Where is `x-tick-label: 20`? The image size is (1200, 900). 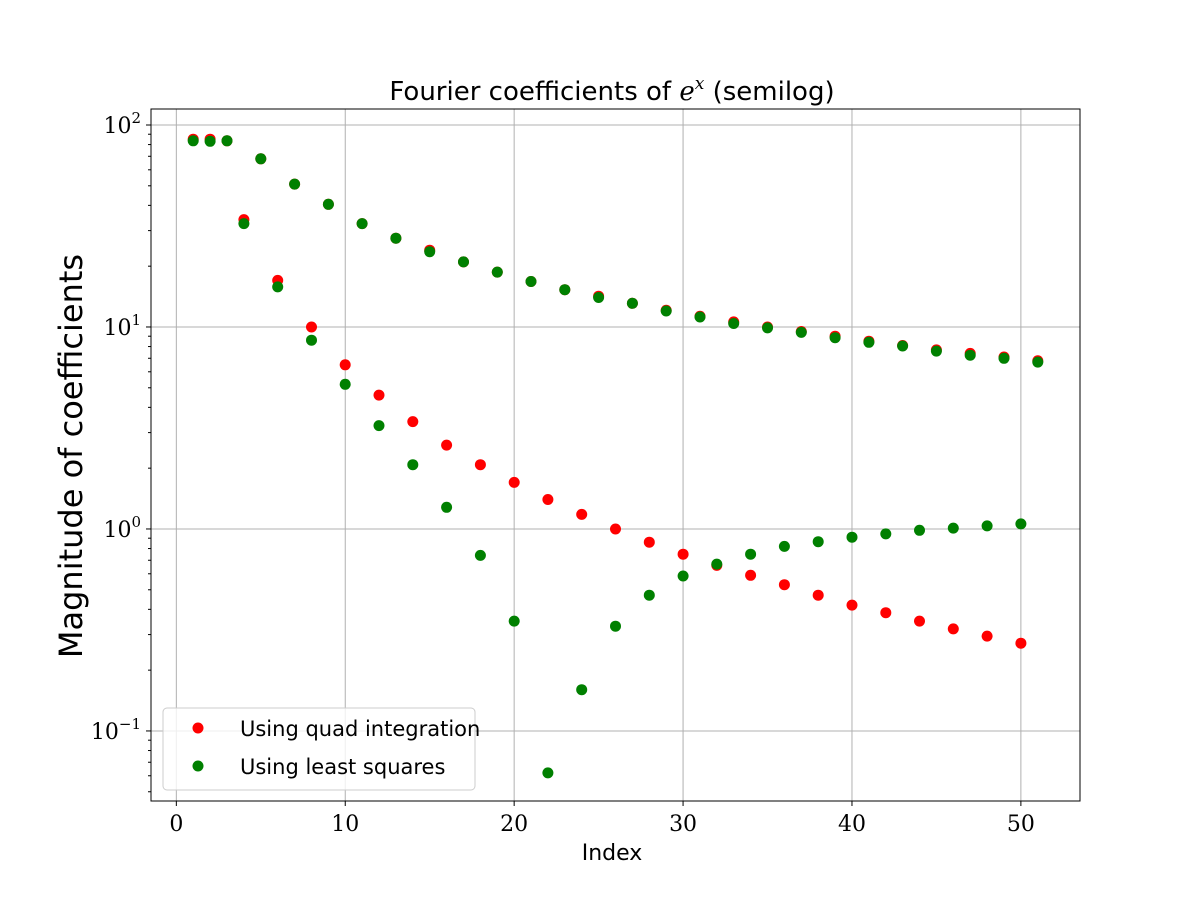 x-tick-label: 20 is located at coordinates (514, 824).